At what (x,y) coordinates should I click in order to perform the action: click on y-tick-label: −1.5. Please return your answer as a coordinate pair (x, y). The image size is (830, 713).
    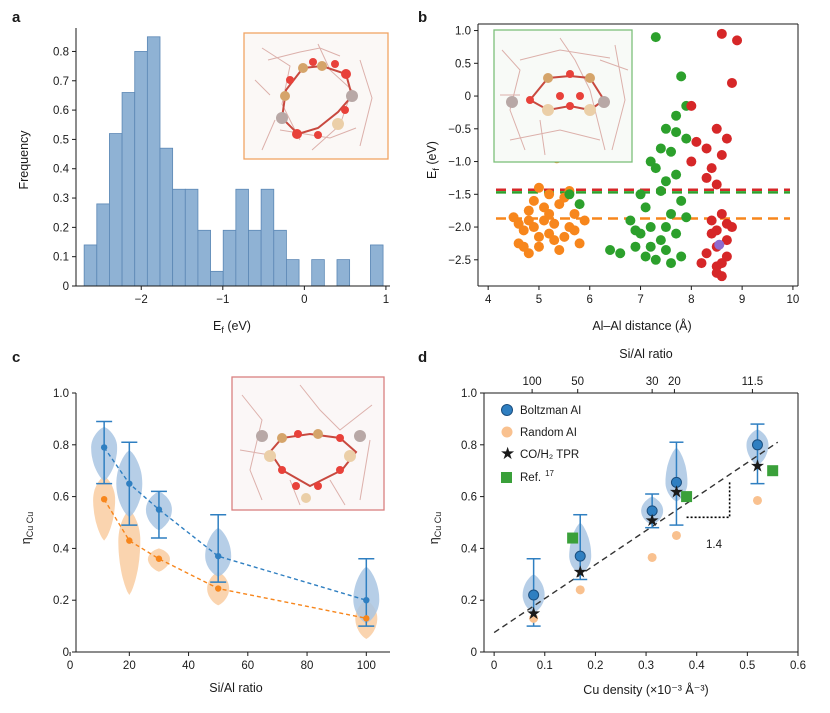
    Looking at the image, I should click on (459, 195).